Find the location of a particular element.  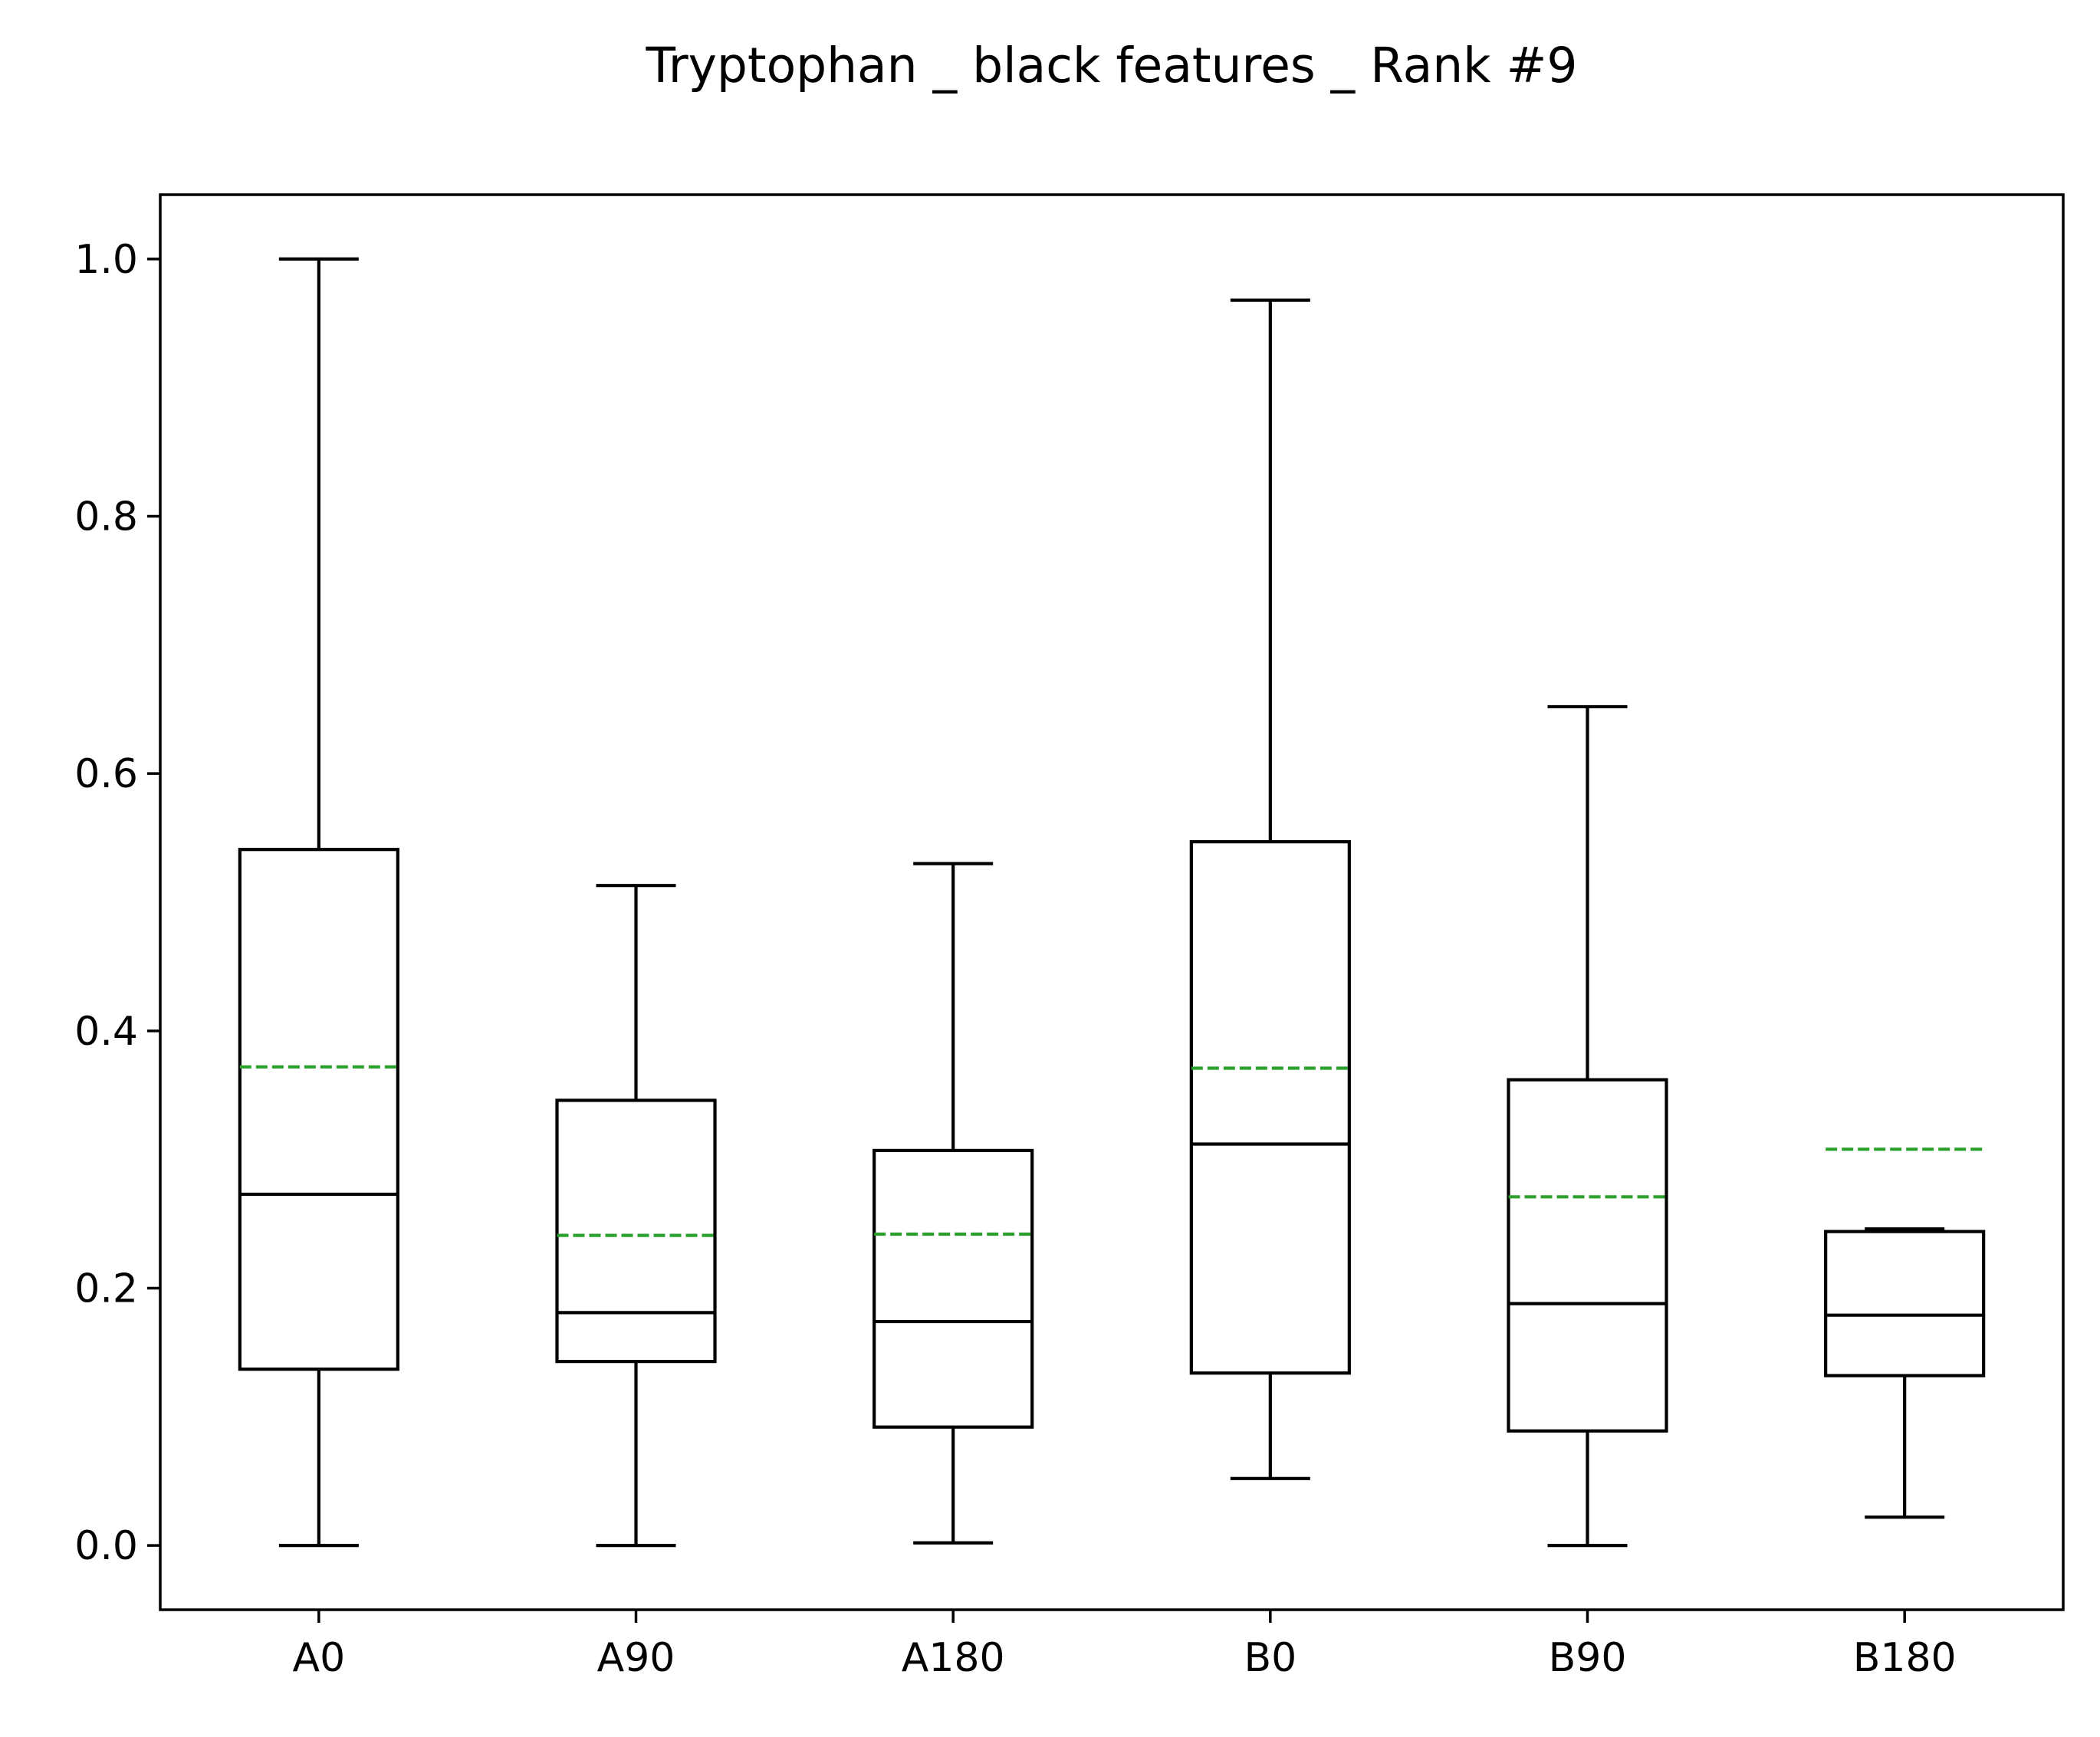

box-b90 is located at coordinates (1588, 1255).